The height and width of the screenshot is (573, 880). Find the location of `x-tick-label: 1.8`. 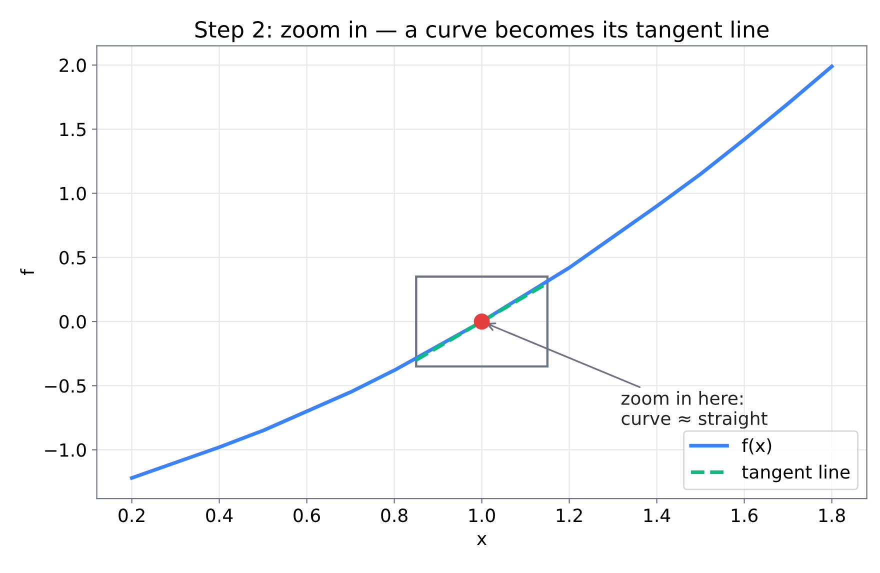

x-tick-label: 1.8 is located at coordinates (832, 515).